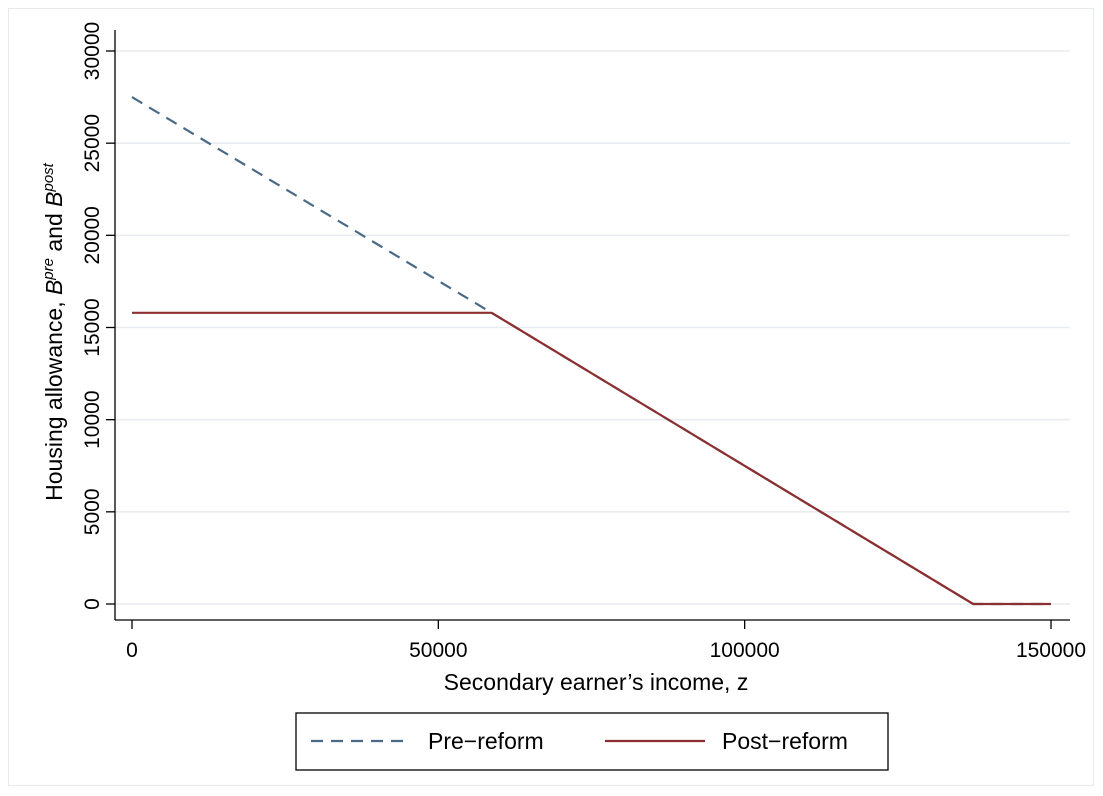 Image resolution: width=1103 pixels, height=796 pixels. Describe the element at coordinates (92, 511) in the screenshot. I see `y-tick-label-1: 5000` at that location.